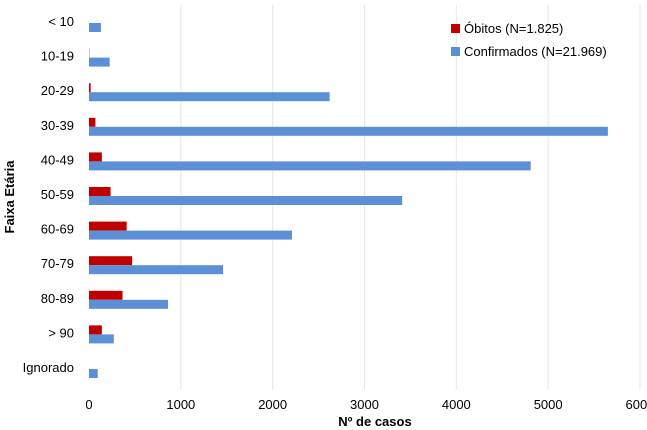  I want to click on legend-label-obitos: Óbitos (N=1.825), so click(513, 28).